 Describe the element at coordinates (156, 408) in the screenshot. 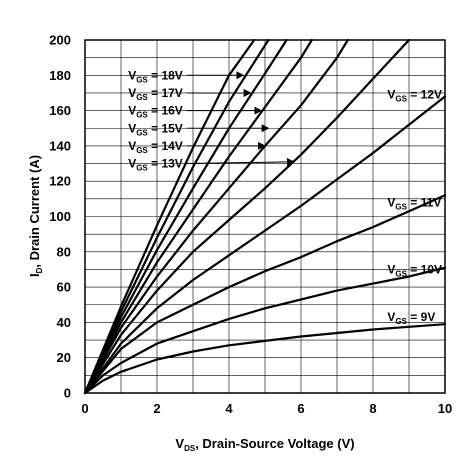

I see `x-tick-label: 2` at that location.